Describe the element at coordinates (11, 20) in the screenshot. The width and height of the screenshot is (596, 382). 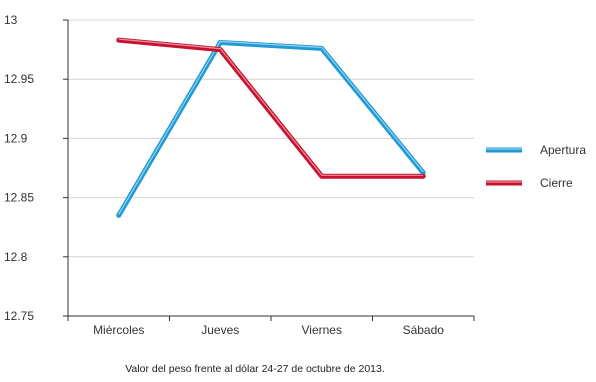
I see `y-tick-label: 13` at that location.